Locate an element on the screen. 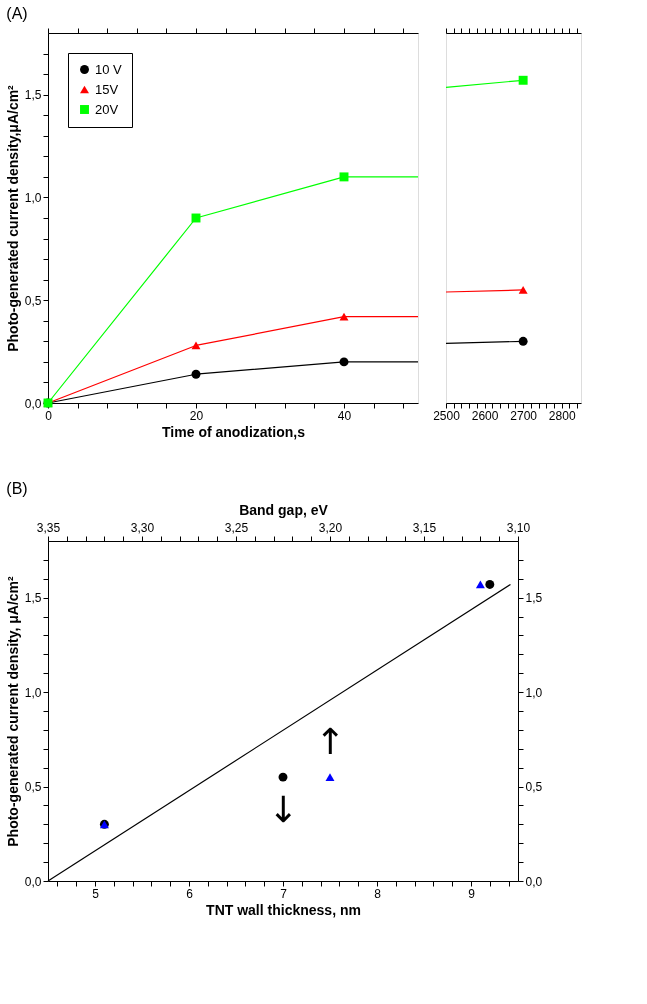  legend-label: 10 V is located at coordinates (109, 69).